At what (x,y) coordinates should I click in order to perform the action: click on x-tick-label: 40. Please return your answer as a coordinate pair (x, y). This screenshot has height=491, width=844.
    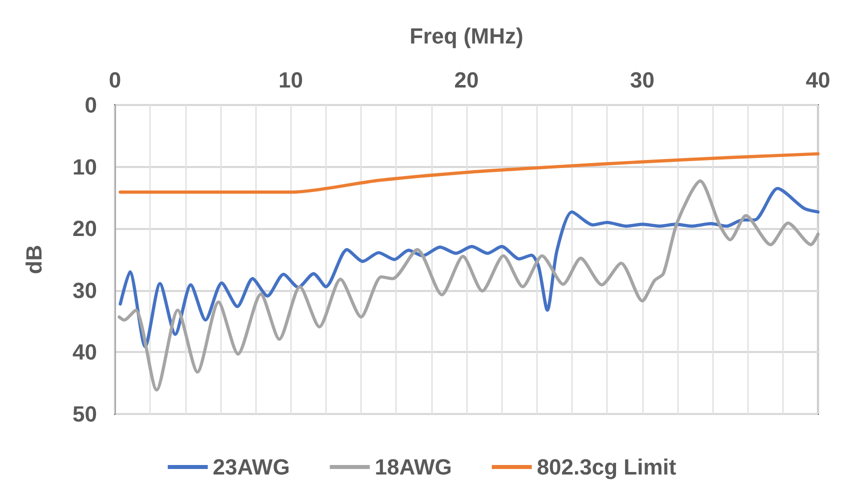
    Looking at the image, I should click on (818, 80).